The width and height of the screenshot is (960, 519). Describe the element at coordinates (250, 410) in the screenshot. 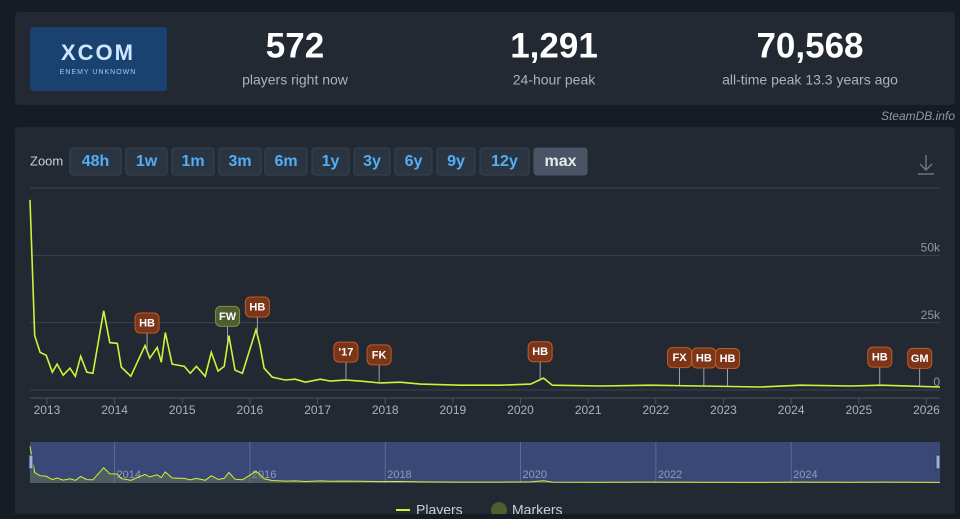

I see `x-tick-label: 2016` at that location.